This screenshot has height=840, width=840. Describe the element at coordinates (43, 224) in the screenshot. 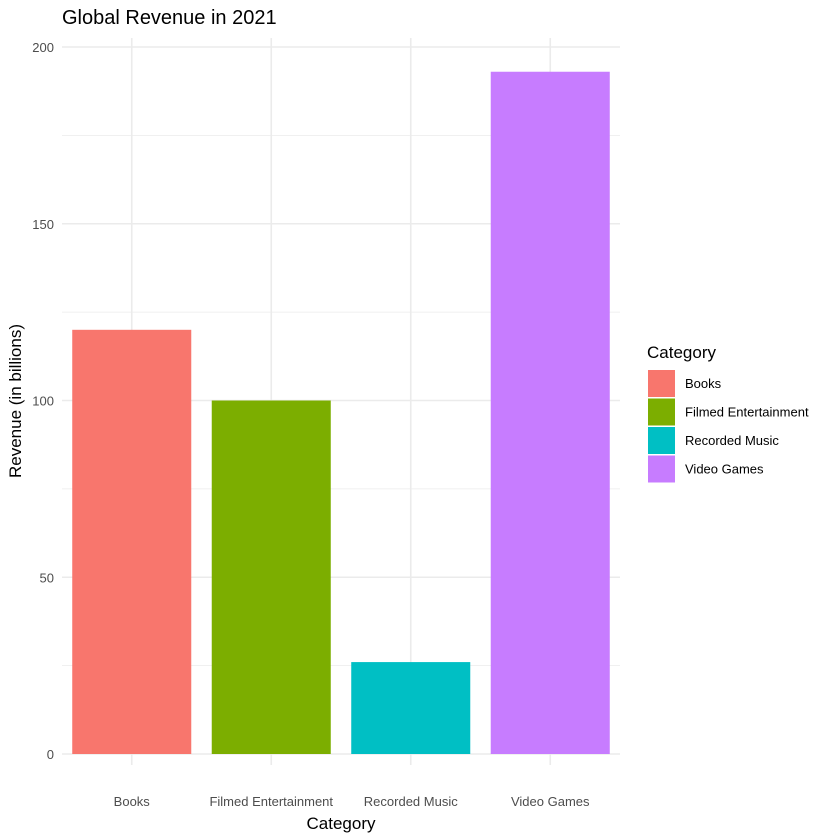

I see `y-tick-label: 150` at that location.